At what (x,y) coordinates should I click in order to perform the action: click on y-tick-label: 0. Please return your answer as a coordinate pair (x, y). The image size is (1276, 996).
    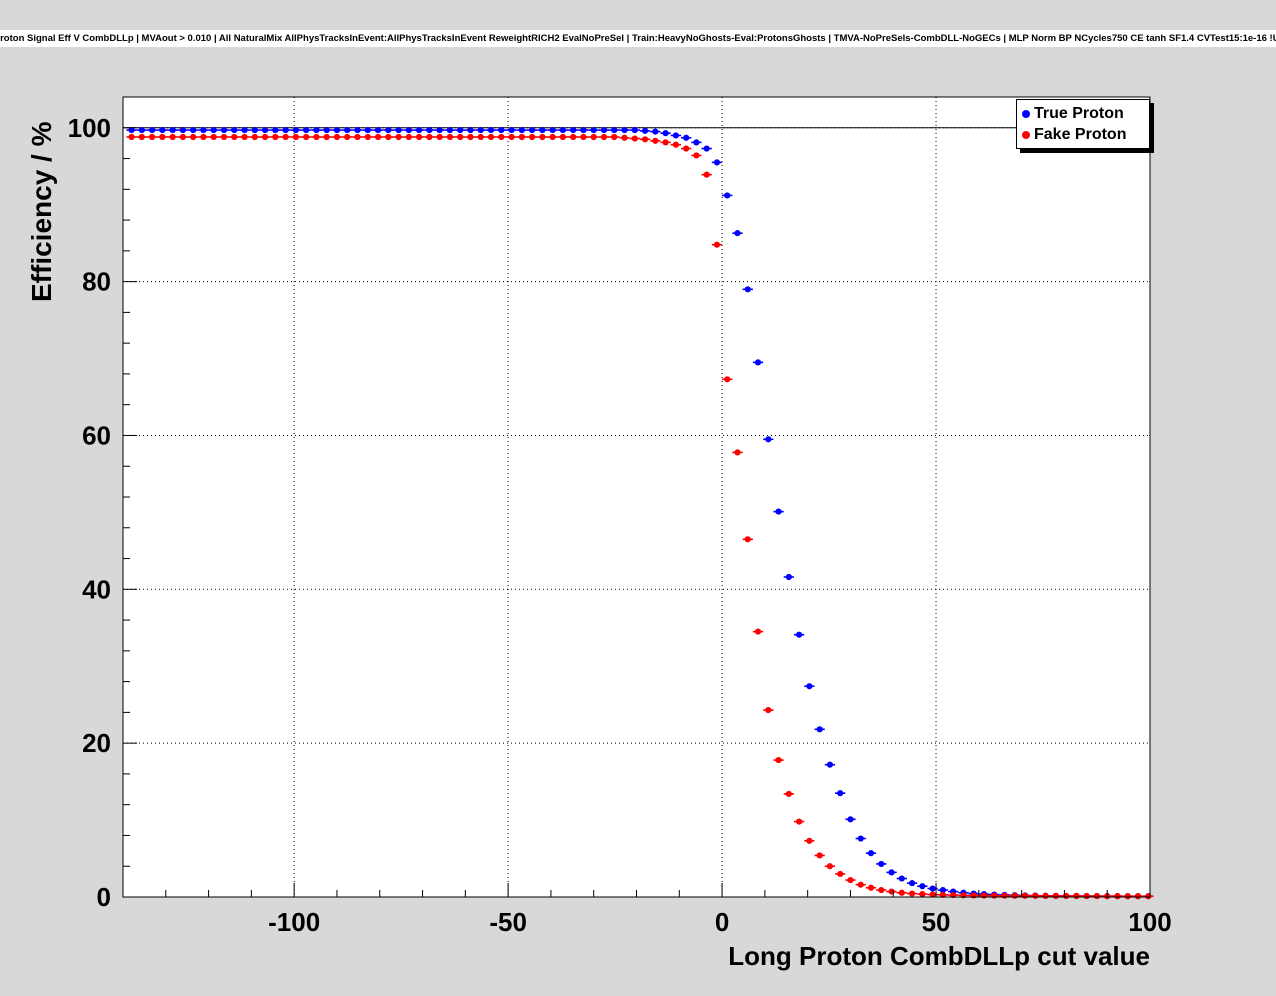
    Looking at the image, I should click on (104, 897).